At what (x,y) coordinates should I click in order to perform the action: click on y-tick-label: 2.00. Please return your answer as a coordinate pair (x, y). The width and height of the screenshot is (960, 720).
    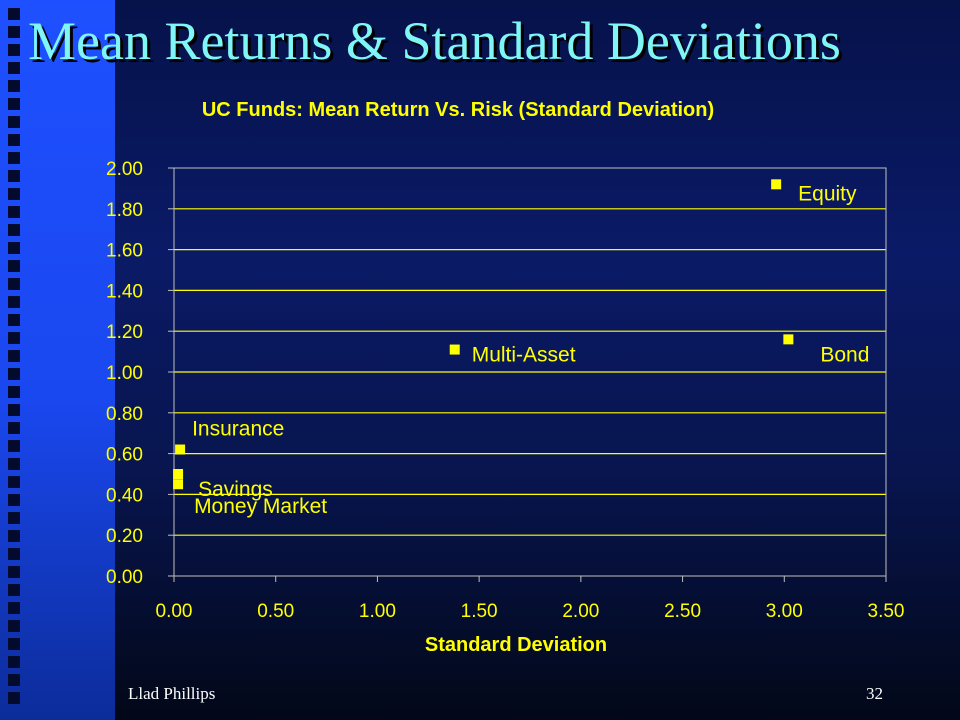
    Looking at the image, I should click on (124, 169).